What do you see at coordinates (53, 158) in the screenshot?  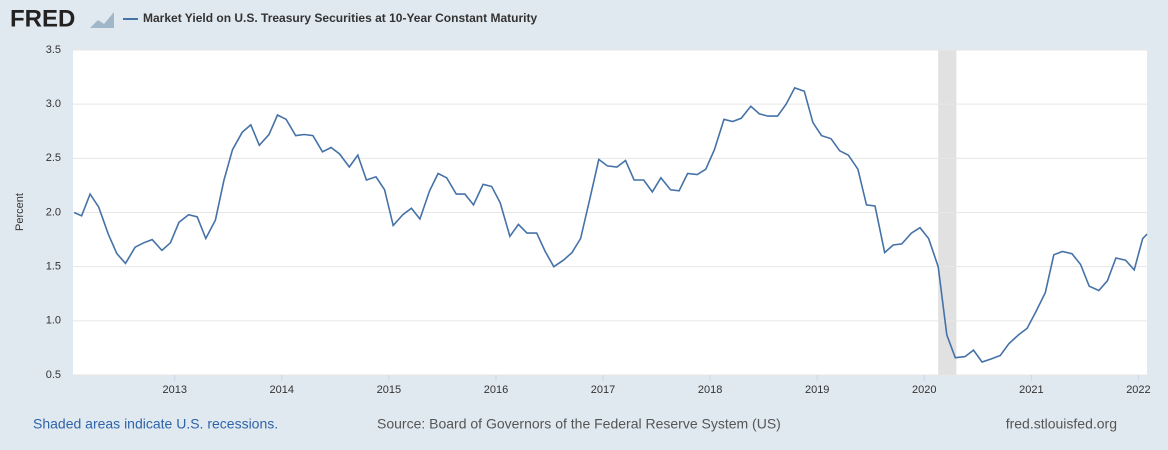 I see `y-tick-label: 2.5` at bounding box center [53, 158].